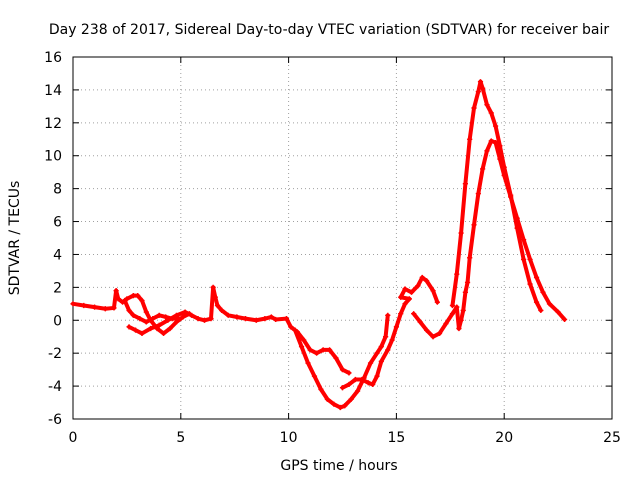 The image size is (640, 480). I want to click on y-tick-label: 14, so click(53, 91).